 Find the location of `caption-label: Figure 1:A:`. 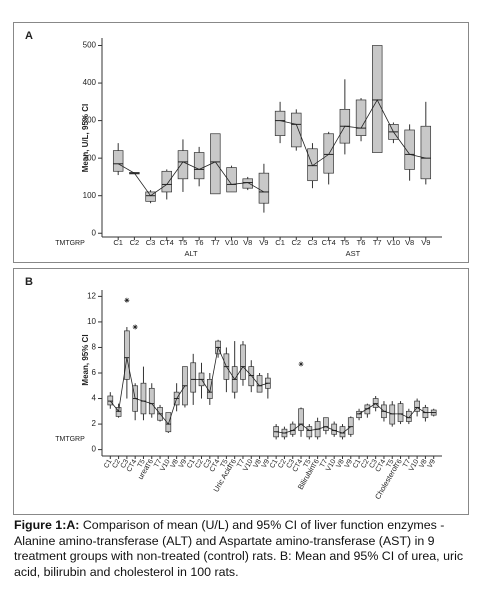

caption-label: Figure 1:A: is located at coordinates (47, 525).